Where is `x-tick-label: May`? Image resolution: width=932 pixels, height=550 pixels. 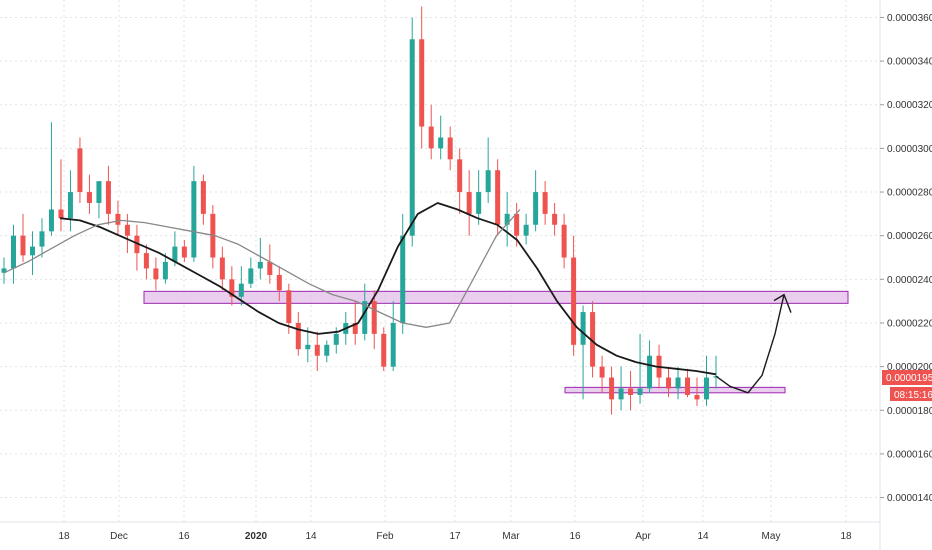
x-tick-label: May is located at coordinates (771, 536).